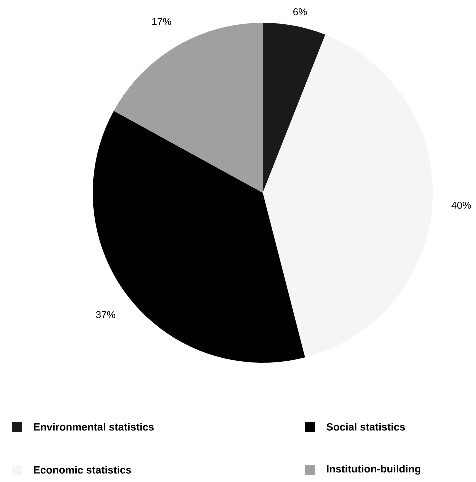 Image resolution: width=476 pixels, height=482 pixels. I want to click on legend-label: Institution-building, so click(374, 470).